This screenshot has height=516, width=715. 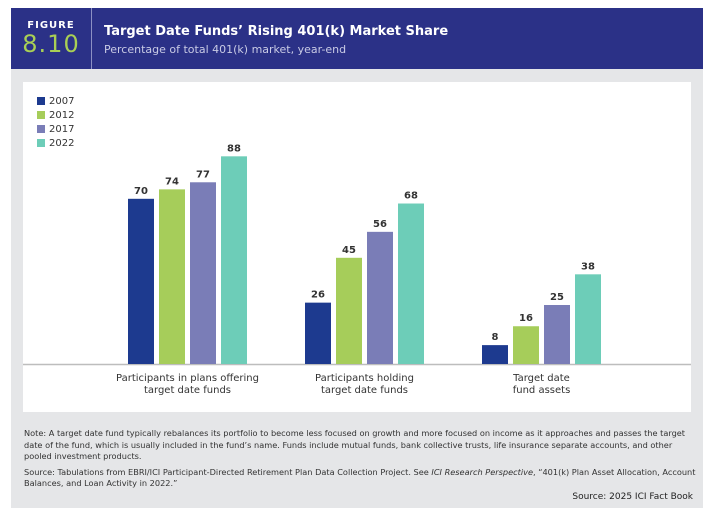 What do you see at coordinates (141, 281) in the screenshot?
I see `bar-2007-cat0` at bounding box center [141, 281].